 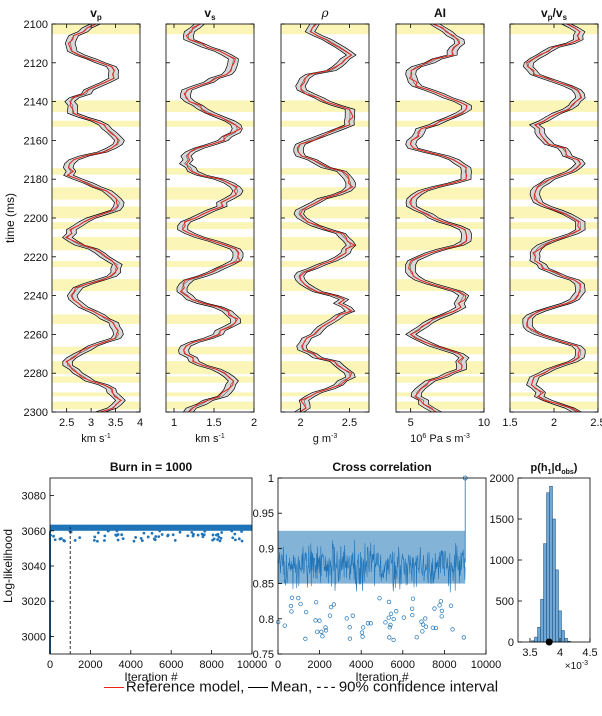 What do you see at coordinates (34, 567) in the screenshot?
I see `y-tick-label: 3040` at bounding box center [34, 567].